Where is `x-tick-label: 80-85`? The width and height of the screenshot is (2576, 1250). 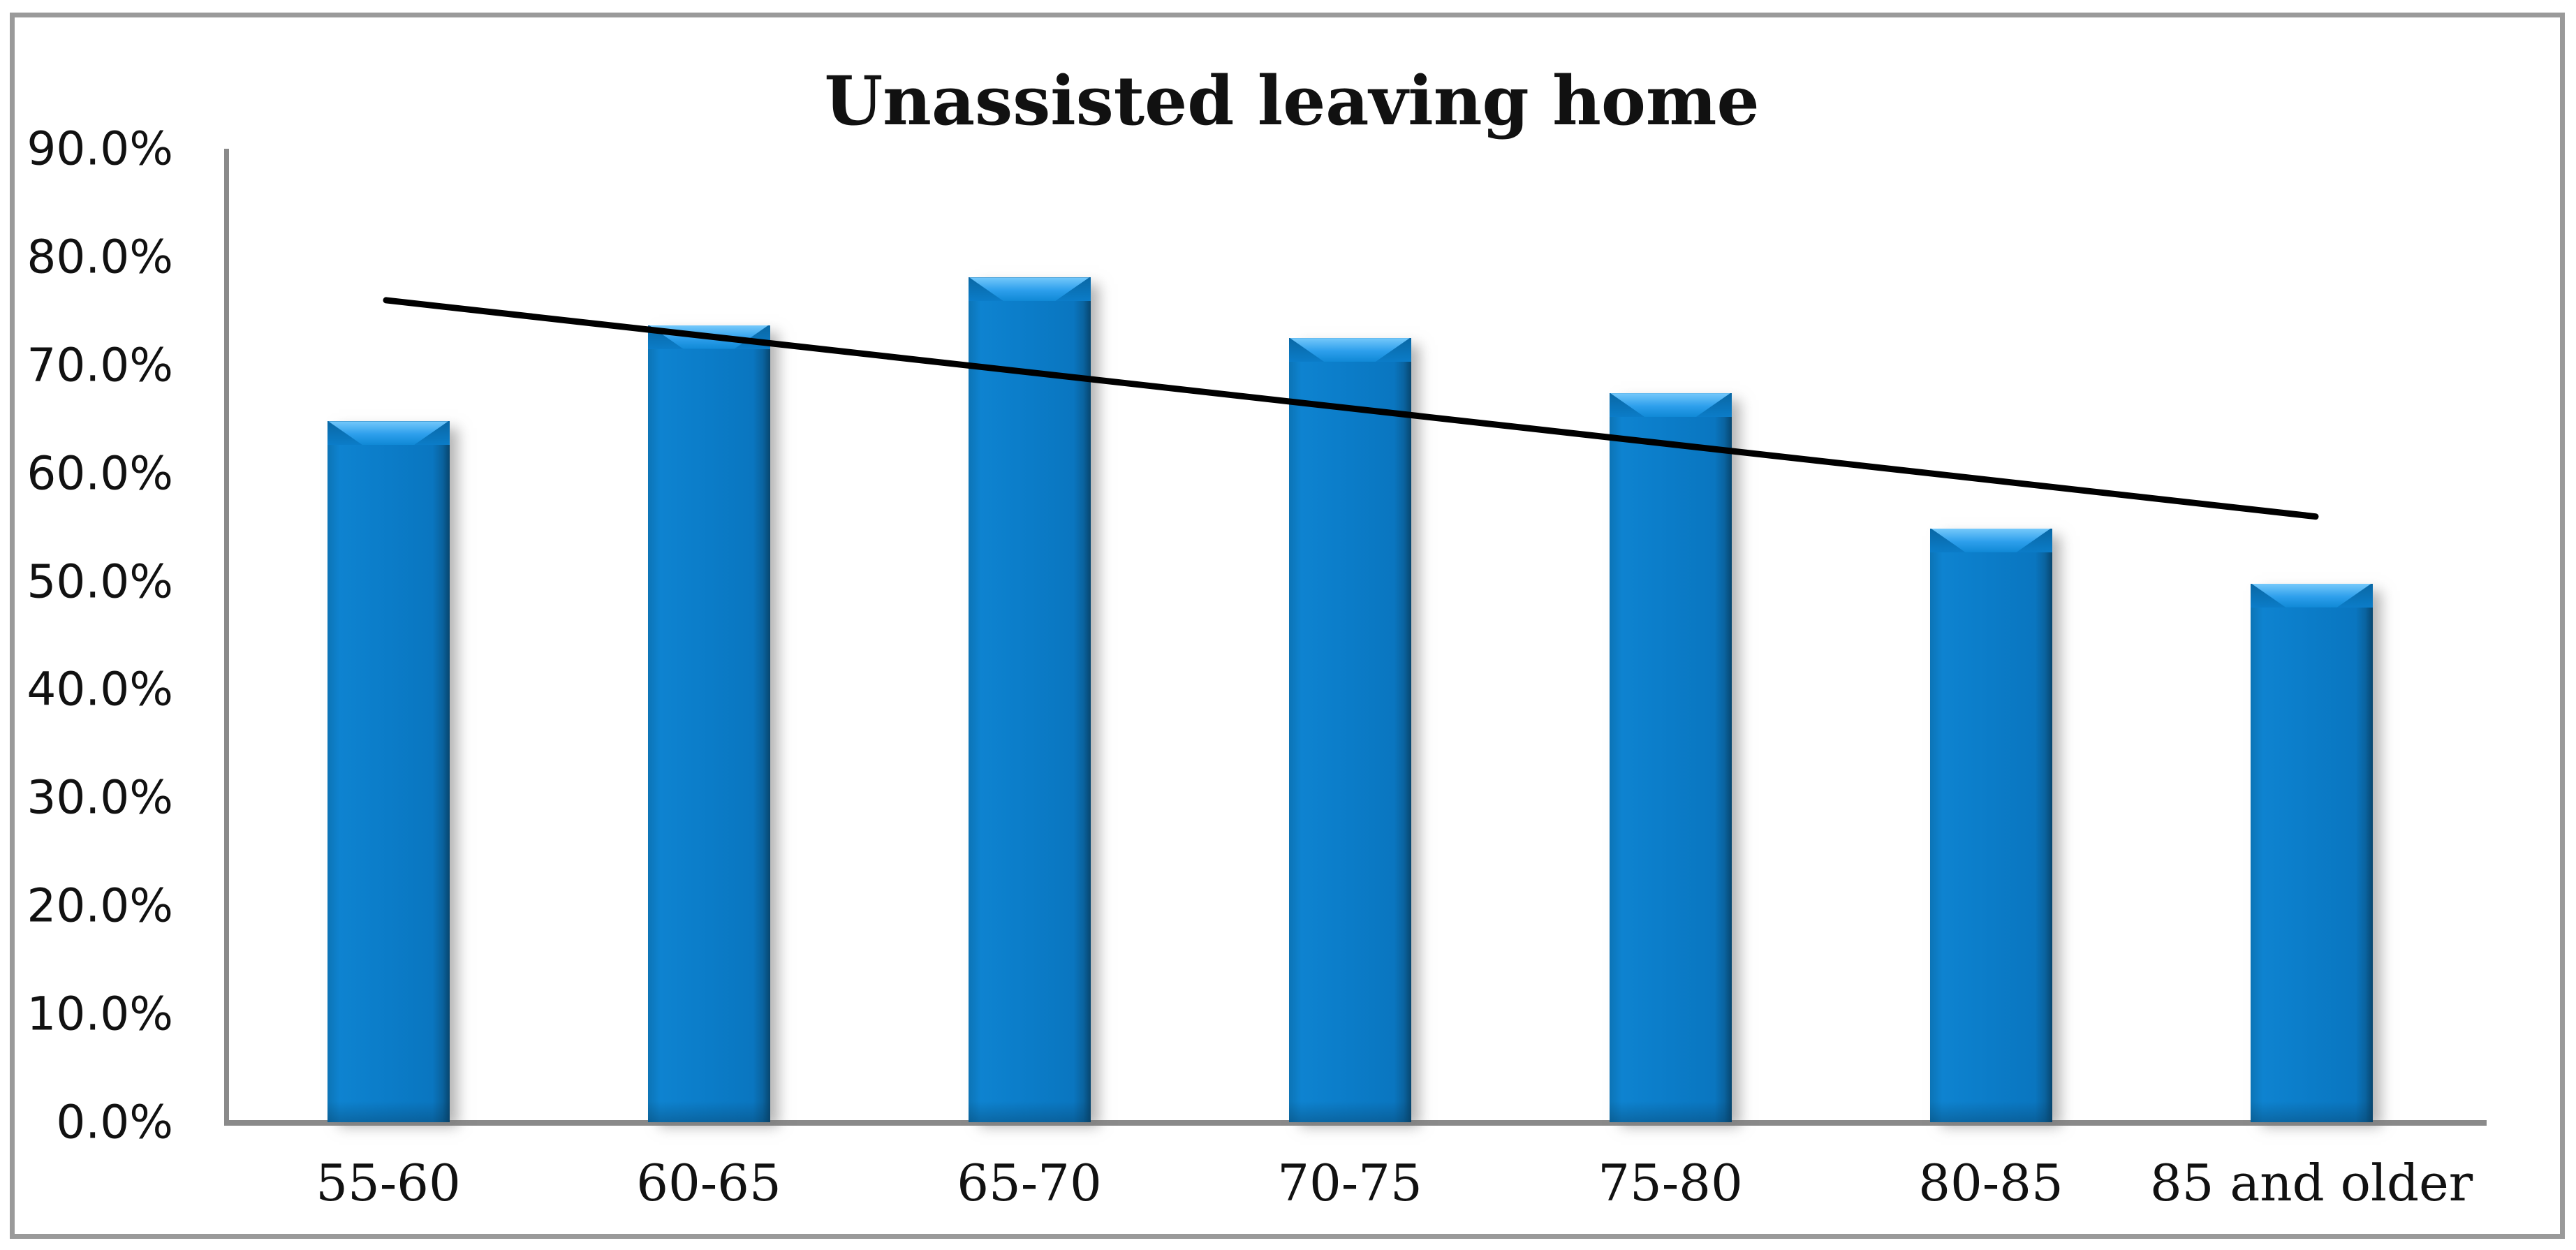 x-tick-label: 80-85 is located at coordinates (1990, 1183).